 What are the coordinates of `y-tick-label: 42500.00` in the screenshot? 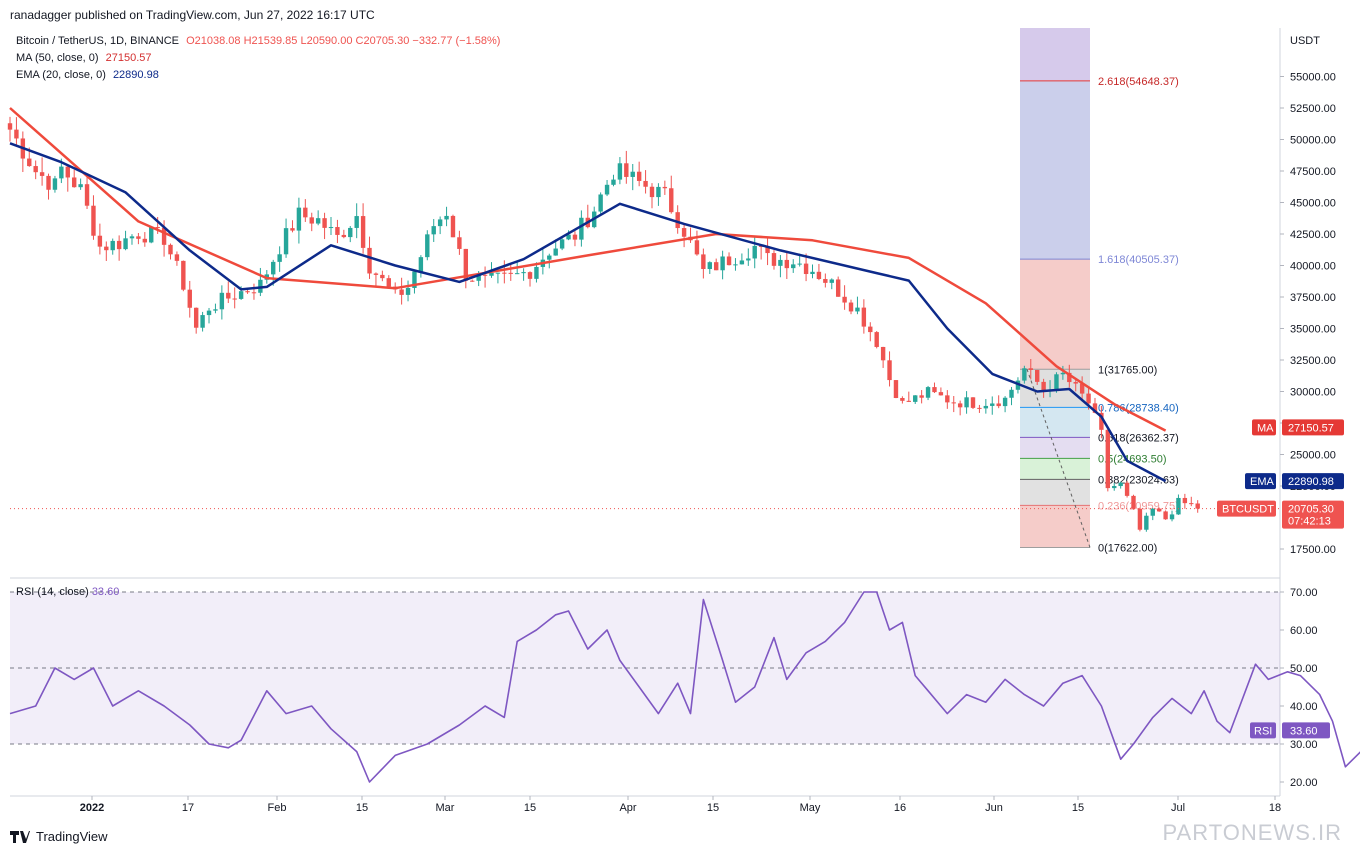 It's located at (1313, 235).